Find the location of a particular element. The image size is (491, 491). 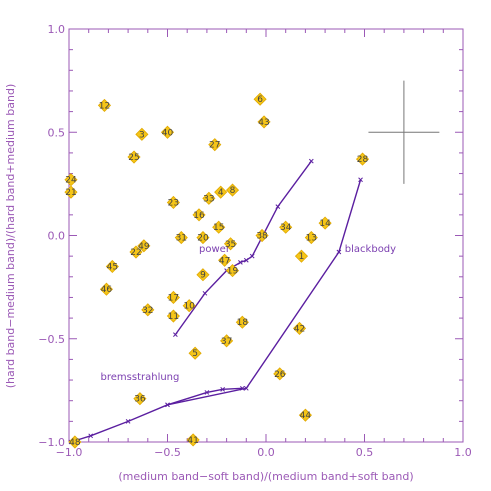

data-point-label: 41 is located at coordinates (192, 441).